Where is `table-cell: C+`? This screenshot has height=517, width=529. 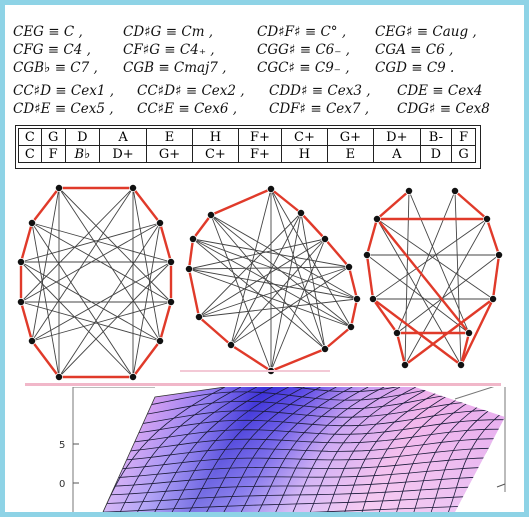 table-cell: C+ is located at coordinates (304, 137).